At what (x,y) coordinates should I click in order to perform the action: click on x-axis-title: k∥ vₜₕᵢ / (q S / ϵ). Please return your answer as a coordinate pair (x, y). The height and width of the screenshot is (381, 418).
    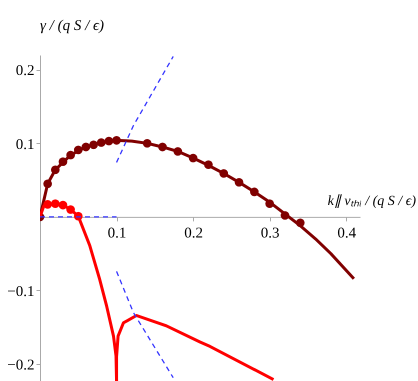
    Looking at the image, I should click on (372, 202).